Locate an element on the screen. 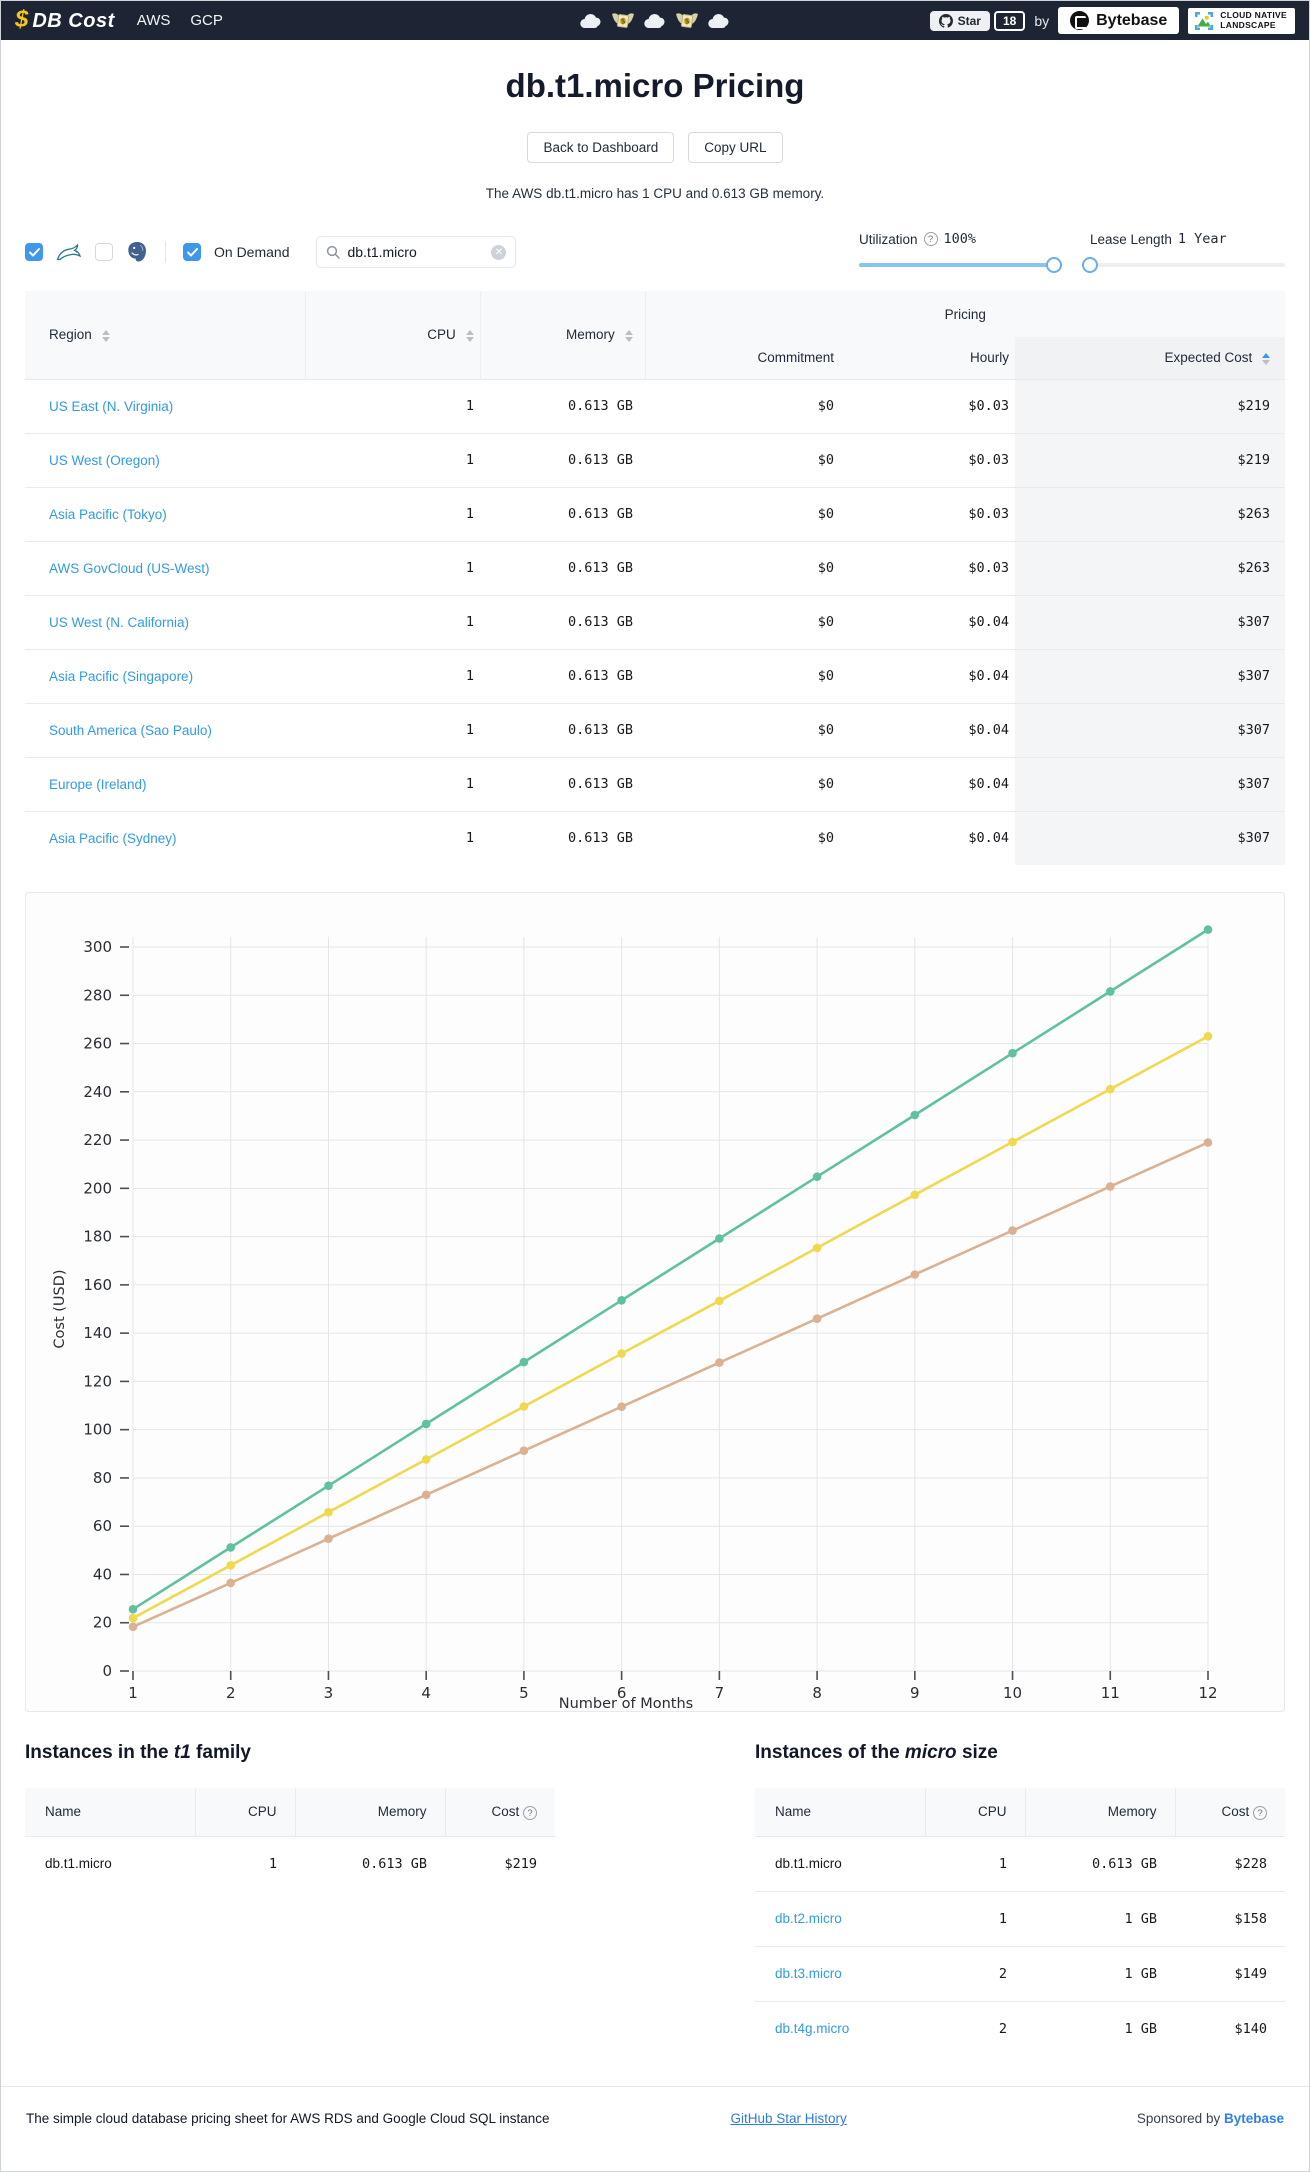 The width and height of the screenshot is (1310, 2172). on-demand-label: On Demand is located at coordinates (252, 252).